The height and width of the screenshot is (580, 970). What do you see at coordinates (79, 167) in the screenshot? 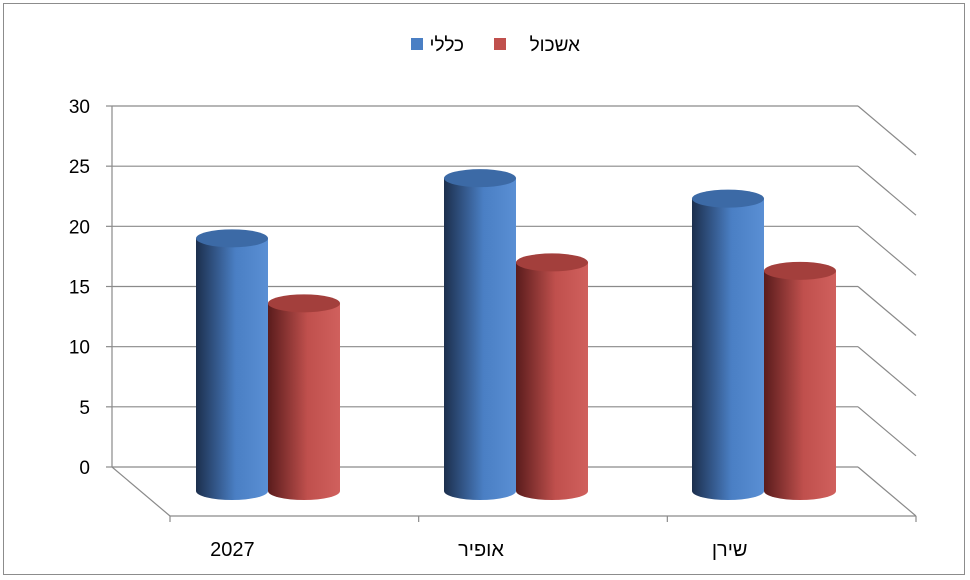
I see `y-tick-label: 25` at bounding box center [79, 167].